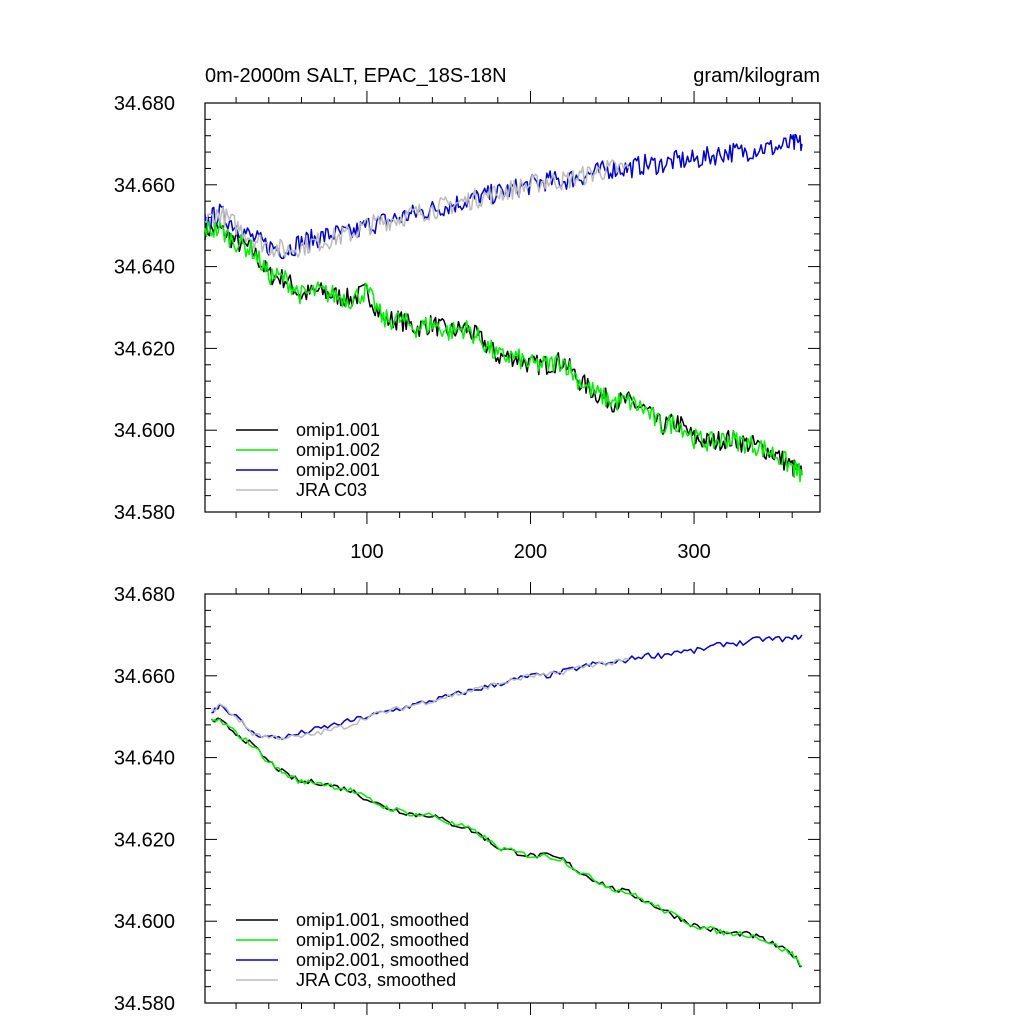 The image size is (1024, 1029). What do you see at coordinates (356, 76) in the screenshot?
I see `chart-title: 0m-2000m SALT, EPAC_18S-18N` at bounding box center [356, 76].